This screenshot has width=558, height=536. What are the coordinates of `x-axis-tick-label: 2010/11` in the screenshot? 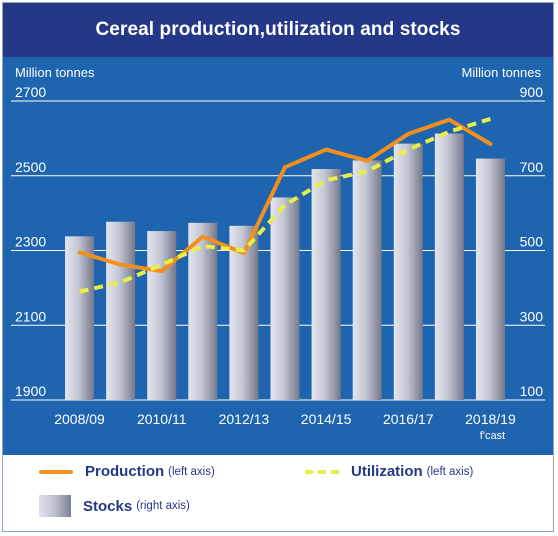 It's located at (162, 419).